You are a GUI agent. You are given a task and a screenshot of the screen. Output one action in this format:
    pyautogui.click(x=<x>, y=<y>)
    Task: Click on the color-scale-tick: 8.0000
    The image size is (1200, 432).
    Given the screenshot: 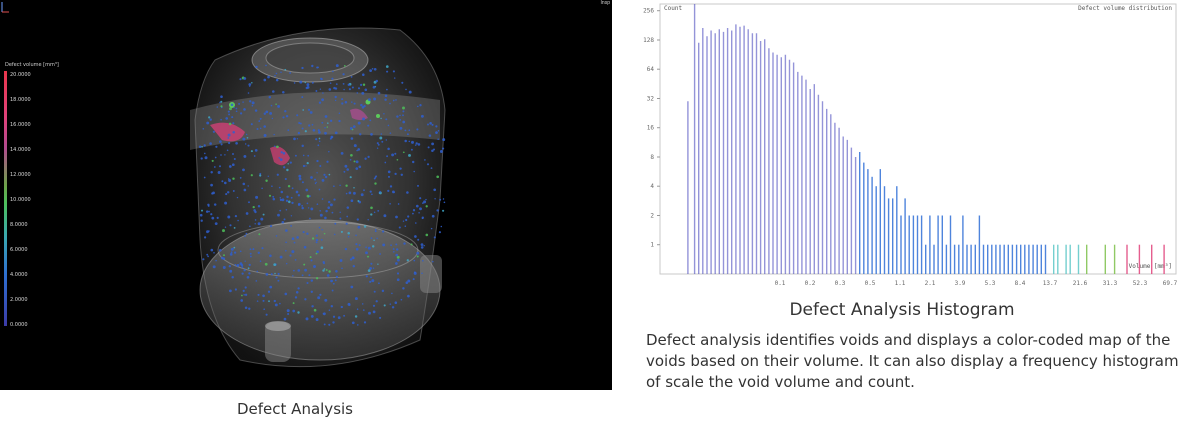 What is the action you would take?
    pyautogui.click(x=19, y=225)
    